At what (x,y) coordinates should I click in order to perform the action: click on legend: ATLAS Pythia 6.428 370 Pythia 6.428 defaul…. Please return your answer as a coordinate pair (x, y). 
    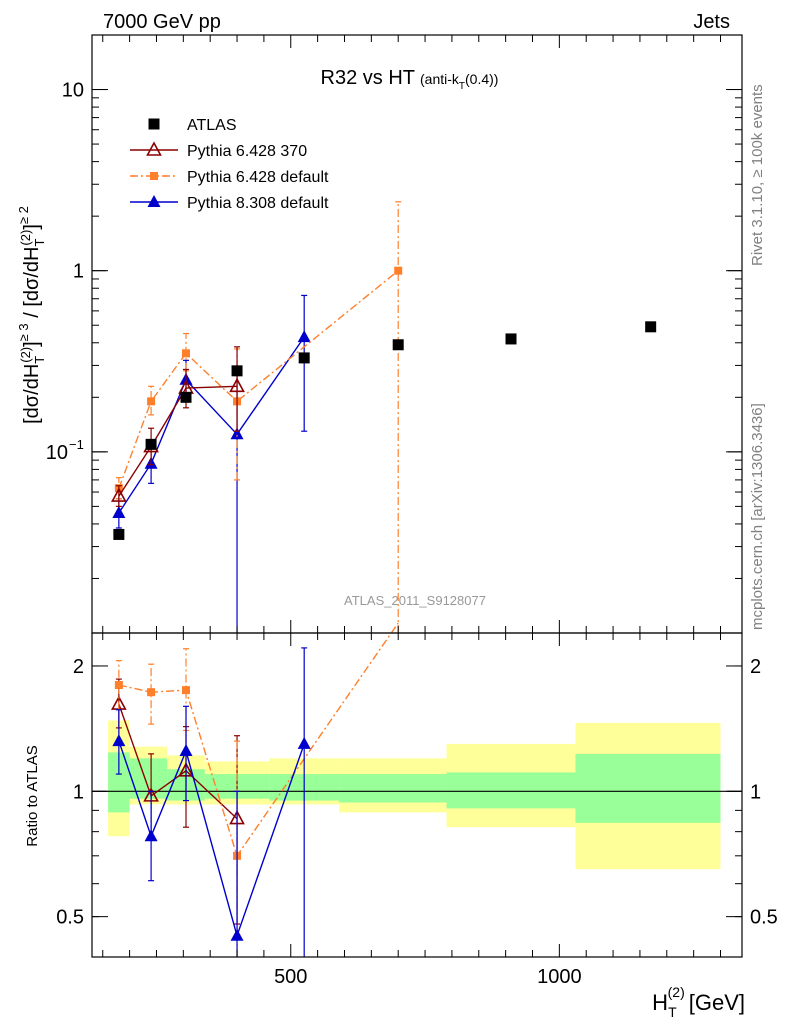
    Looking at the image, I should click on (229, 164).